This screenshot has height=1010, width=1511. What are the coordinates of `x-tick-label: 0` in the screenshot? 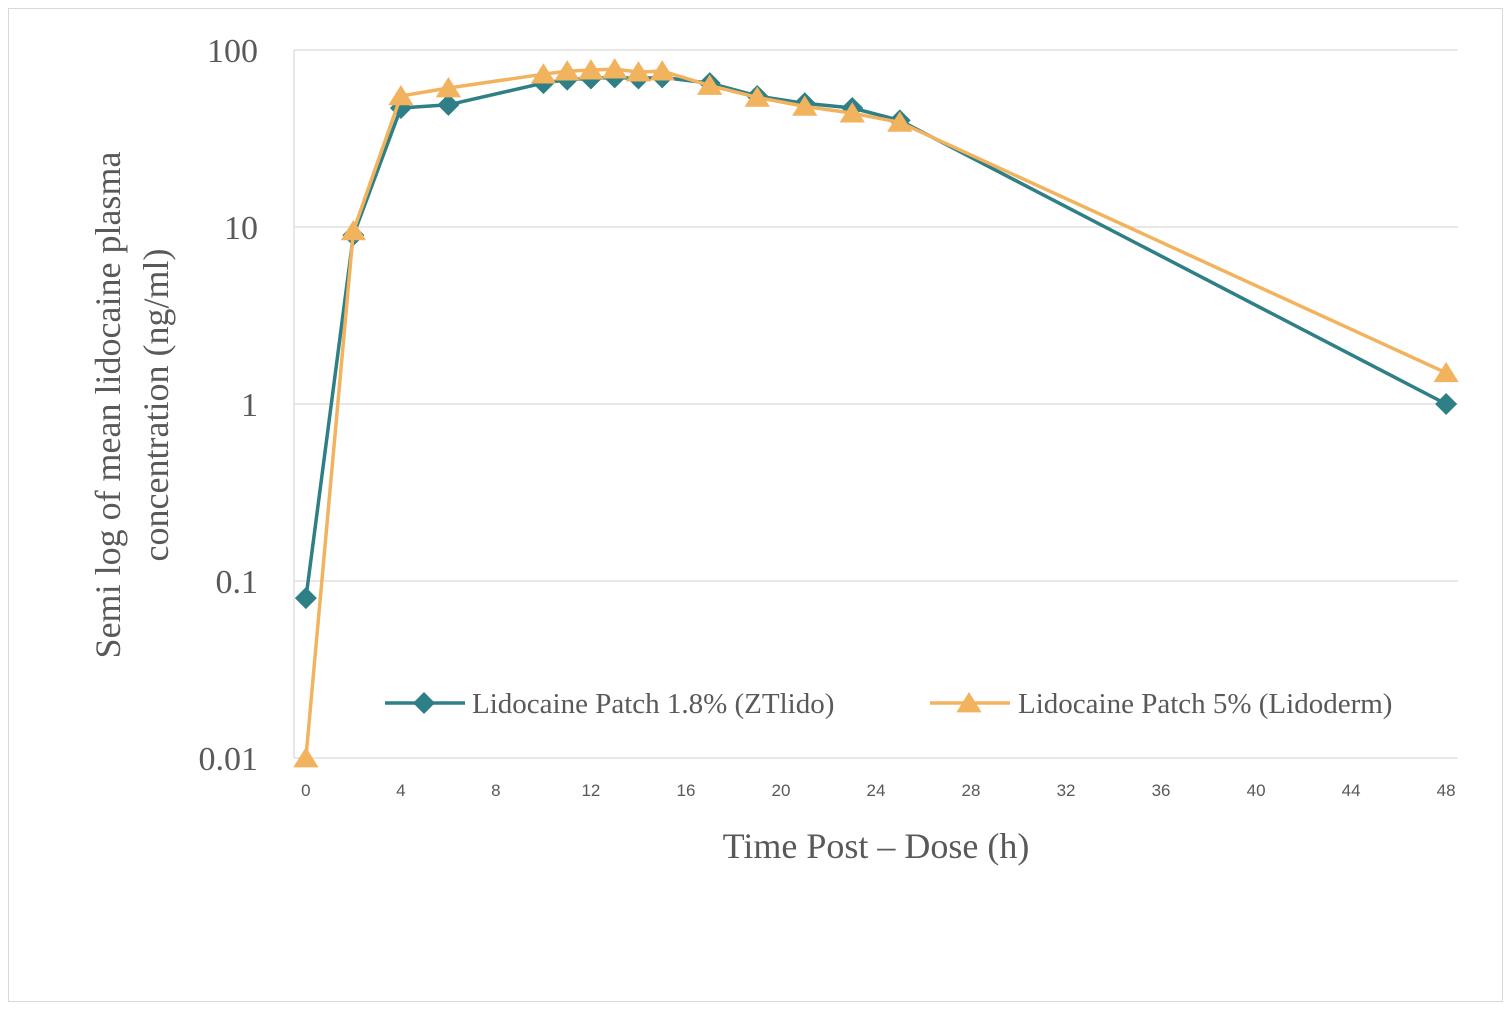 It's located at (305, 790).